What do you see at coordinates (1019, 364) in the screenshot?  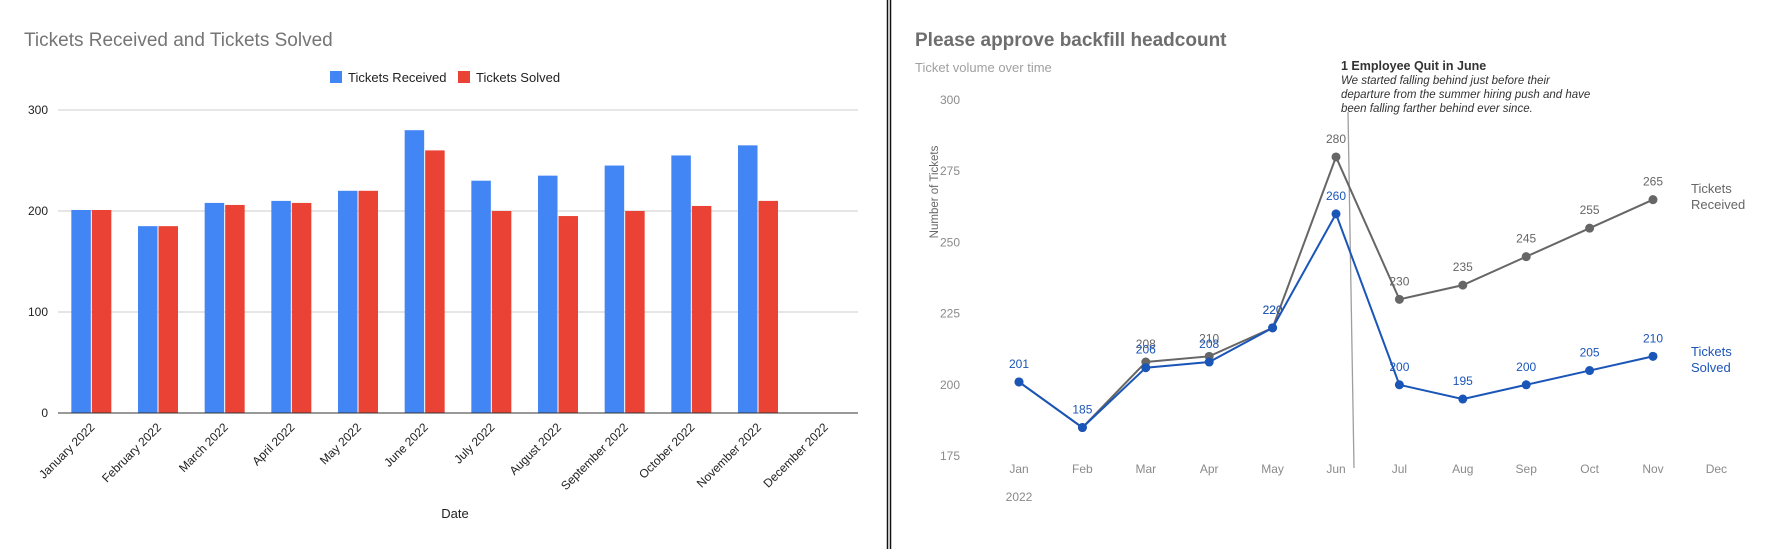 I see `data-label-tickets-solved: 201` at bounding box center [1019, 364].